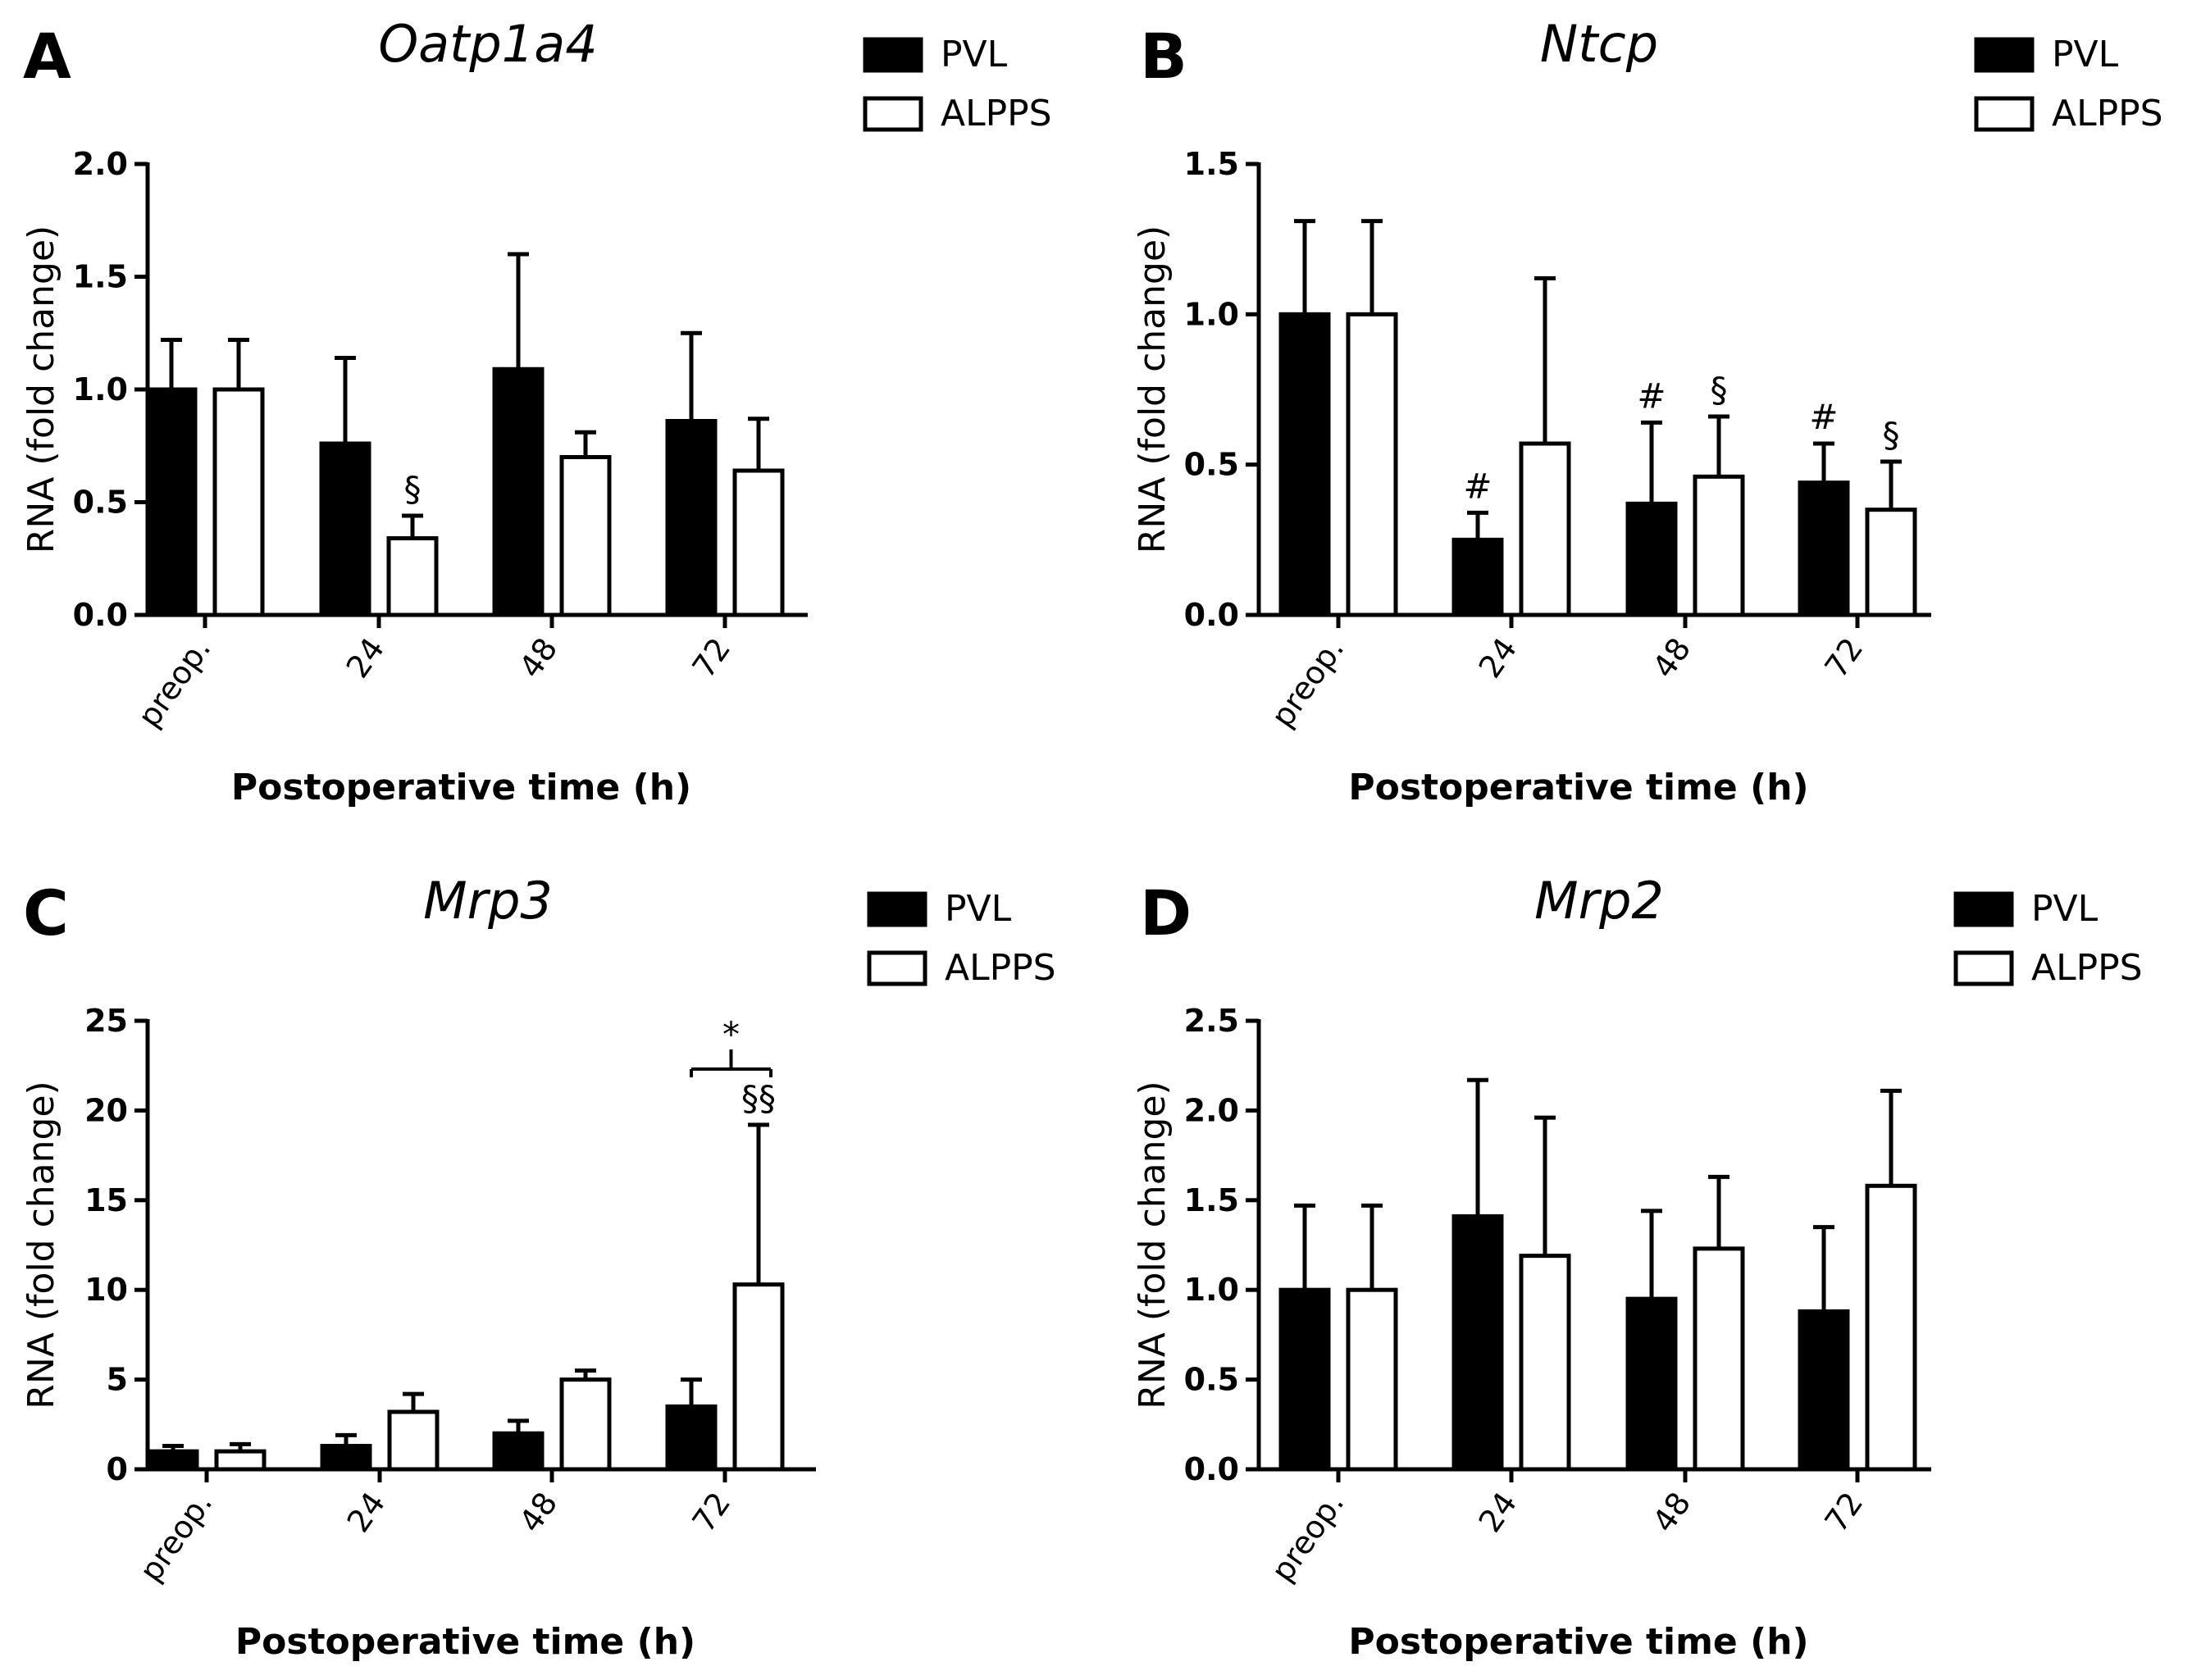  What do you see at coordinates (46, 913) in the screenshot?
I see `panel-letter: C` at bounding box center [46, 913].